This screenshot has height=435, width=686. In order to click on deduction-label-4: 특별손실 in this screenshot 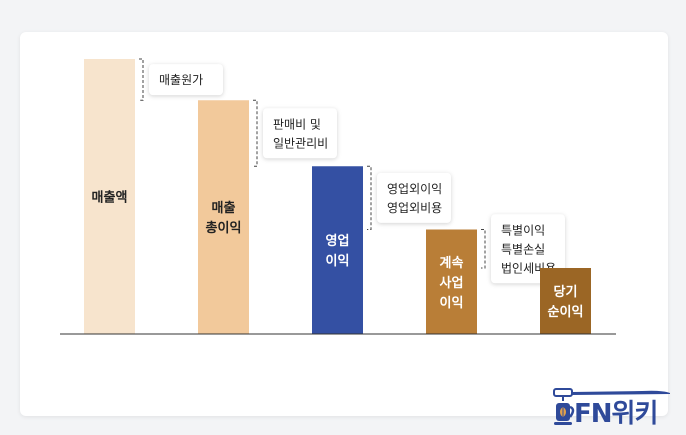, I will do `click(523, 249)`.